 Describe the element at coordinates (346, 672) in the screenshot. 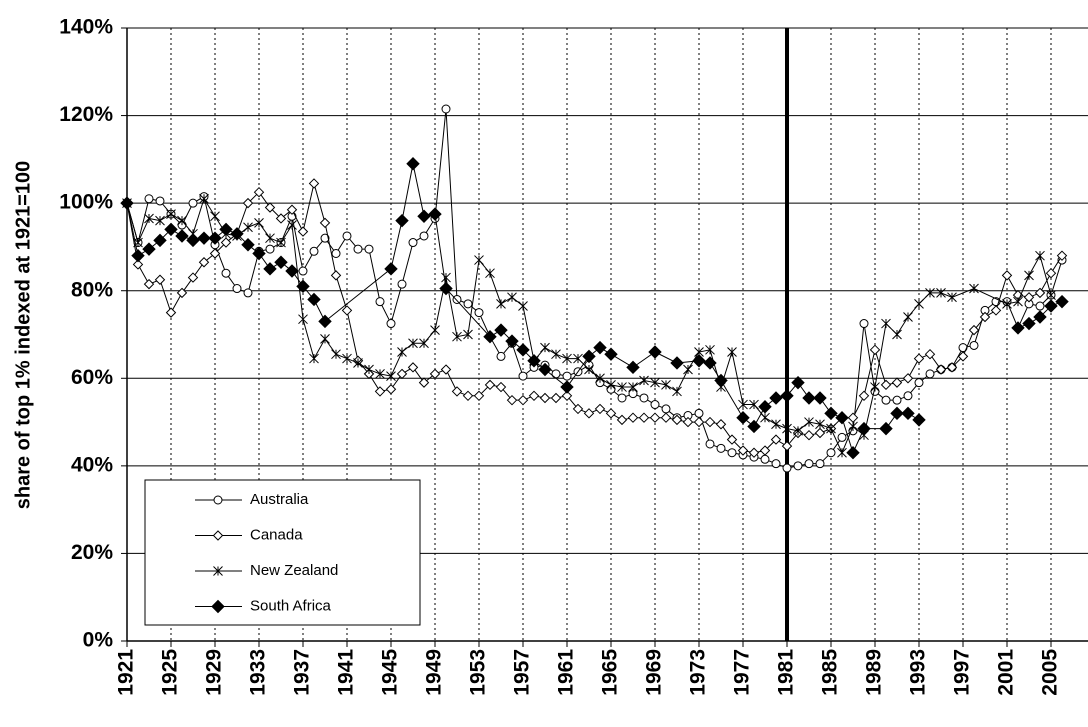

I see `x-tick-label: 1941` at that location.